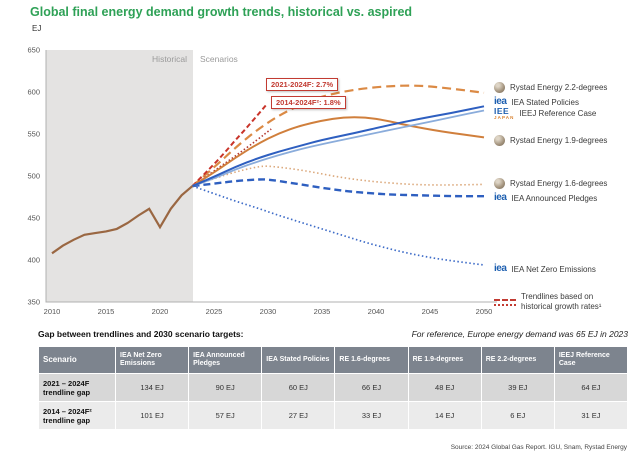 Image resolution: width=640 pixels, height=465 pixels. What do you see at coordinates (298, 360) in the screenshot?
I see `gap-table-column-header: IEA Stated Policies` at bounding box center [298, 360].